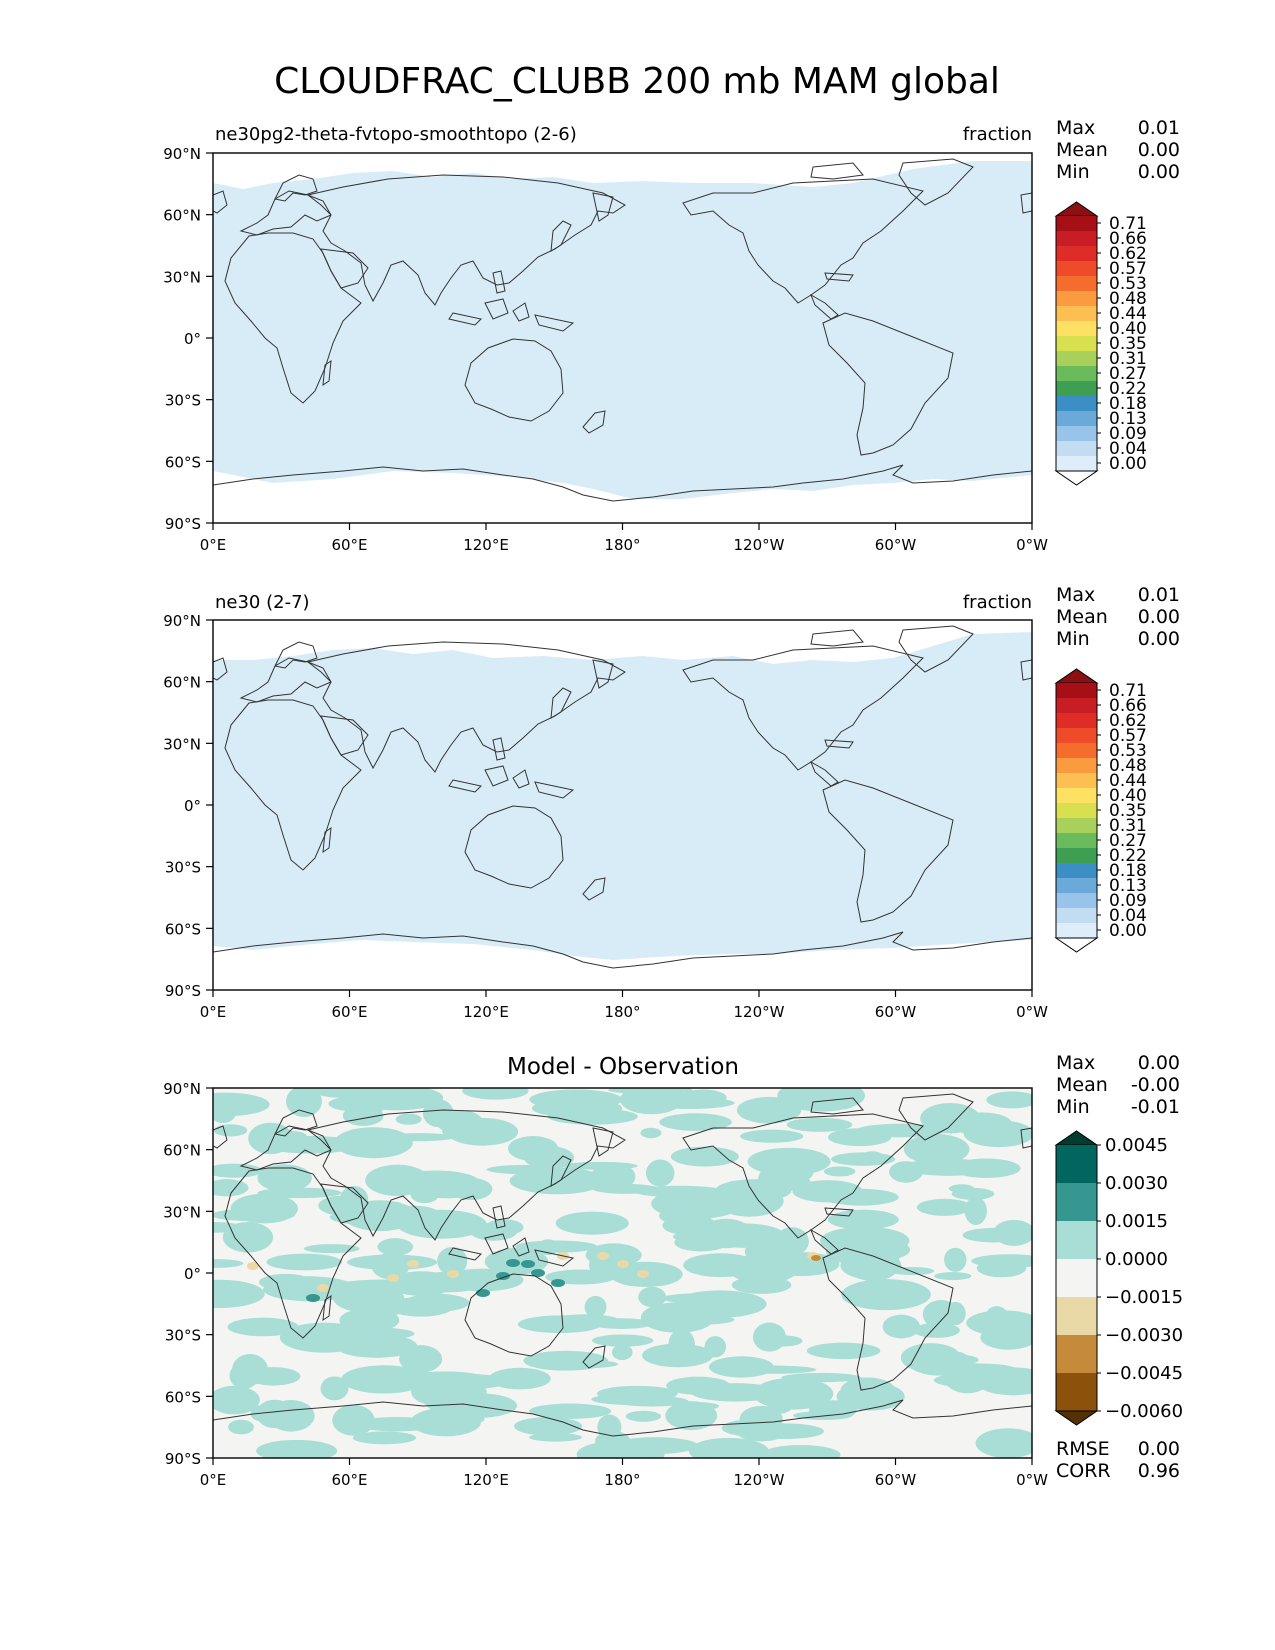 Image resolution: width=1275 pixels, height=1650 pixels. Describe the element at coordinates (182, 744) in the screenshot. I see `lat-tick-label: 30°N` at that location.